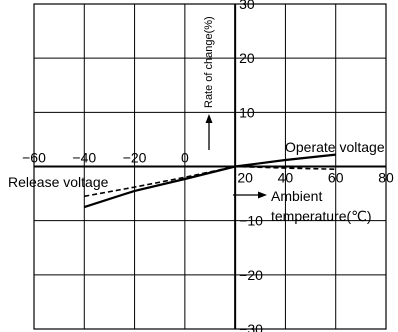  What do you see at coordinates (251, 275) in the screenshot?
I see `y-tick-label: −20` at bounding box center [251, 275].